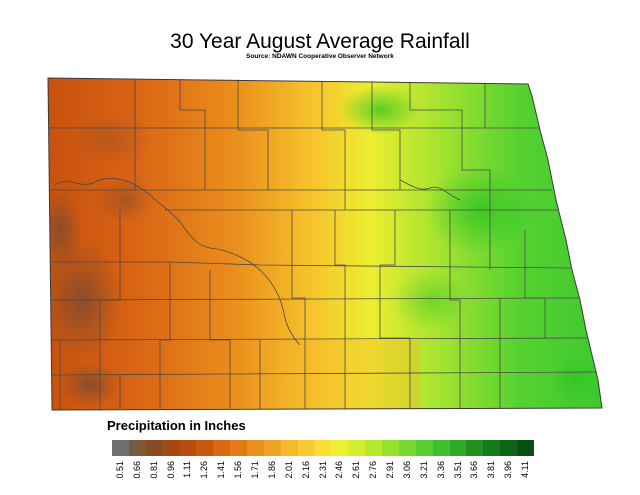 This screenshot has width=640, height=495. What do you see at coordinates (406, 470) in the screenshot?
I see `legend-tick: 3.06` at bounding box center [406, 470].